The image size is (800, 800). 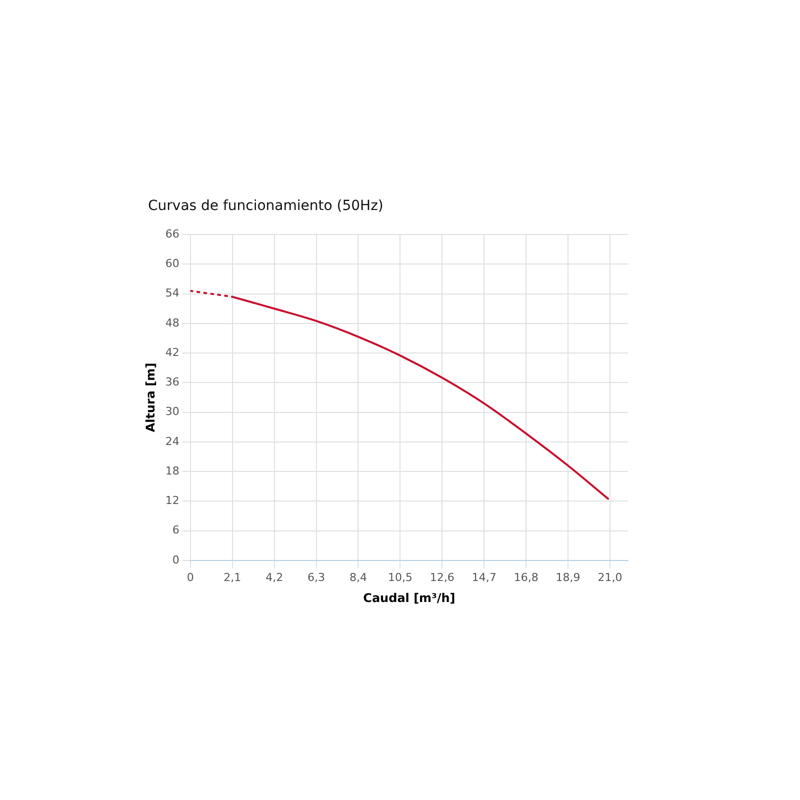 What do you see at coordinates (526, 577) in the screenshot?
I see `x-tick-label: 16,8` at bounding box center [526, 577].